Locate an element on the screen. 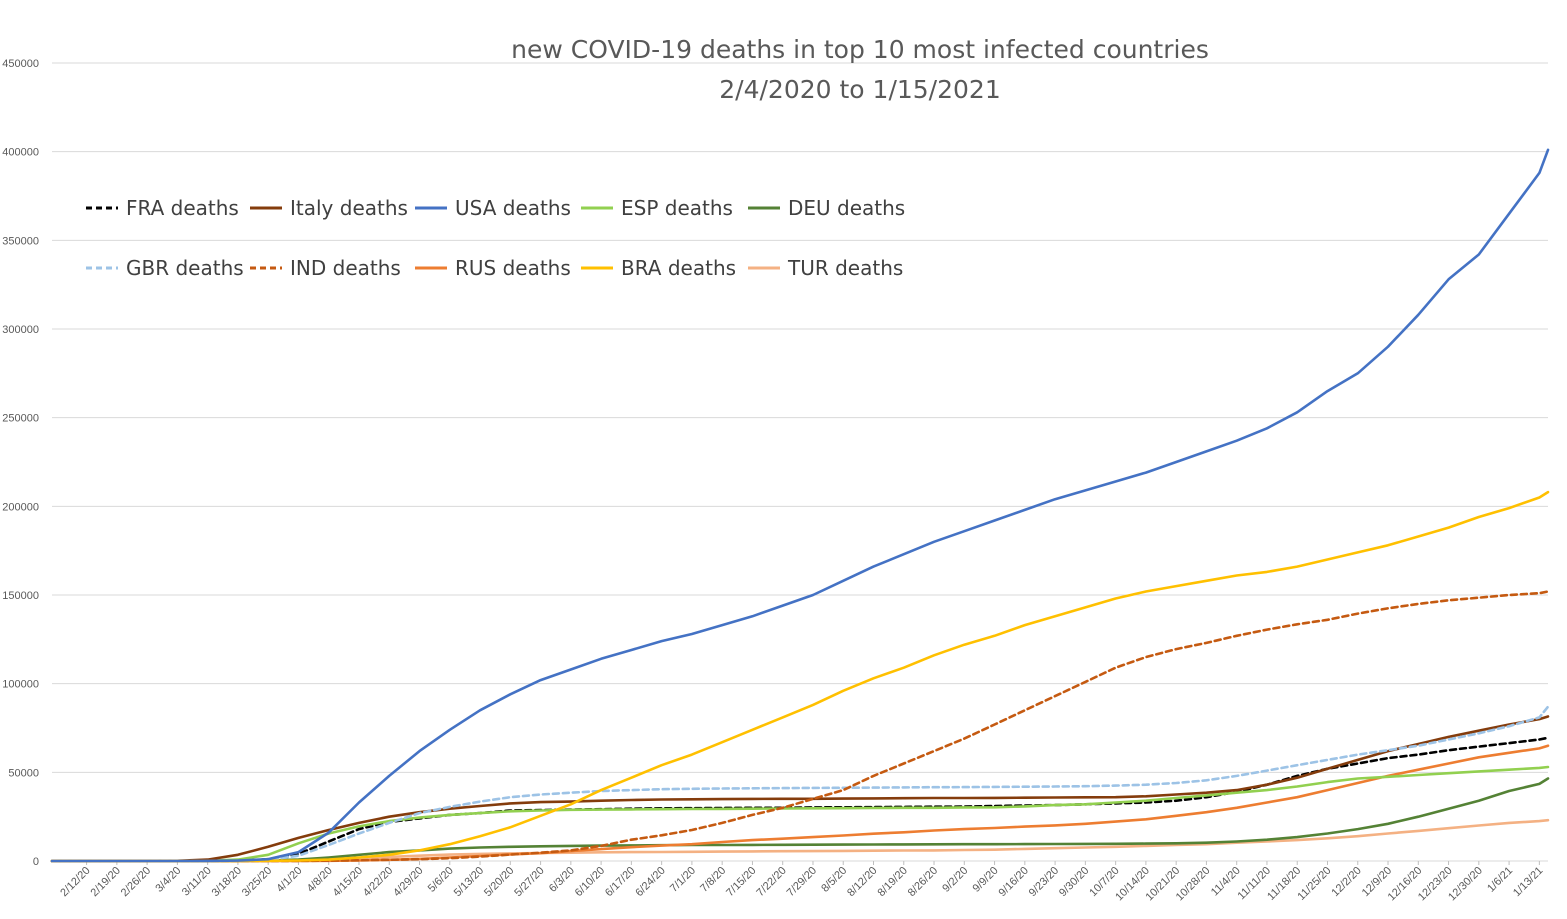 This screenshot has height=919, width=1567. y-tick-label: 400000 is located at coordinates (20, 153).